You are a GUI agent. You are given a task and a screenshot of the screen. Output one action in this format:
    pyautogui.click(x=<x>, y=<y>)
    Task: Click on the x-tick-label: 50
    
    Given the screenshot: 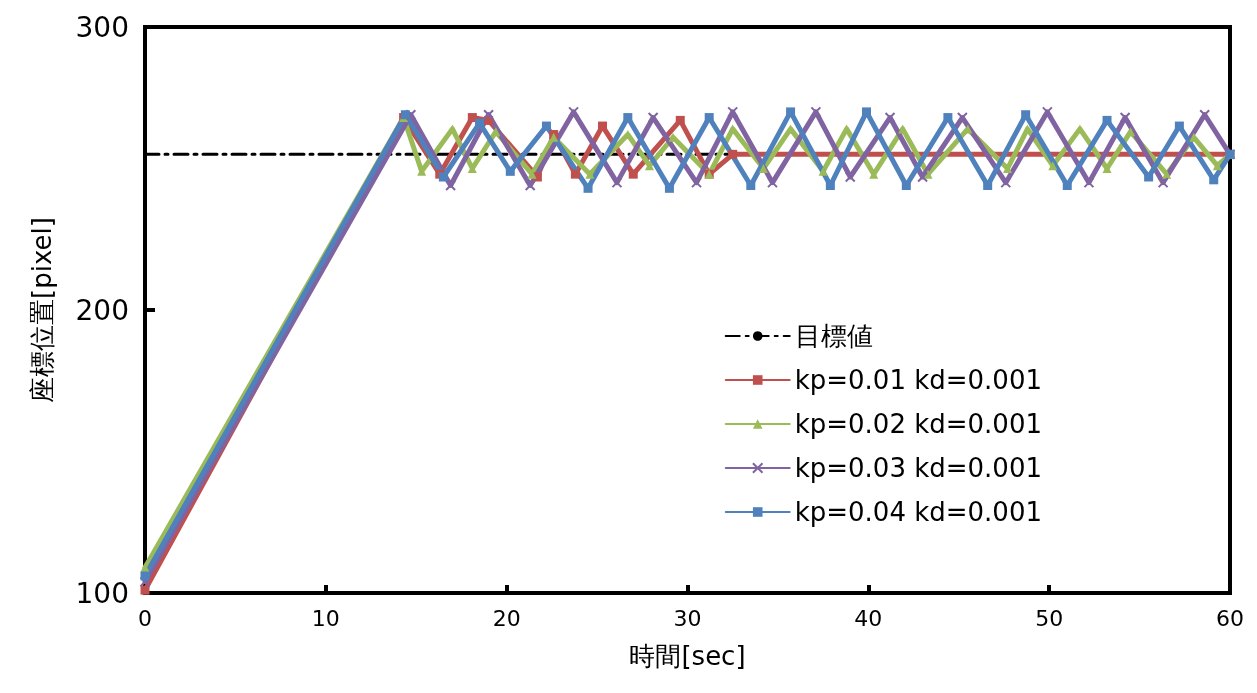 What is the action you would take?
    pyautogui.click(x=1049, y=618)
    